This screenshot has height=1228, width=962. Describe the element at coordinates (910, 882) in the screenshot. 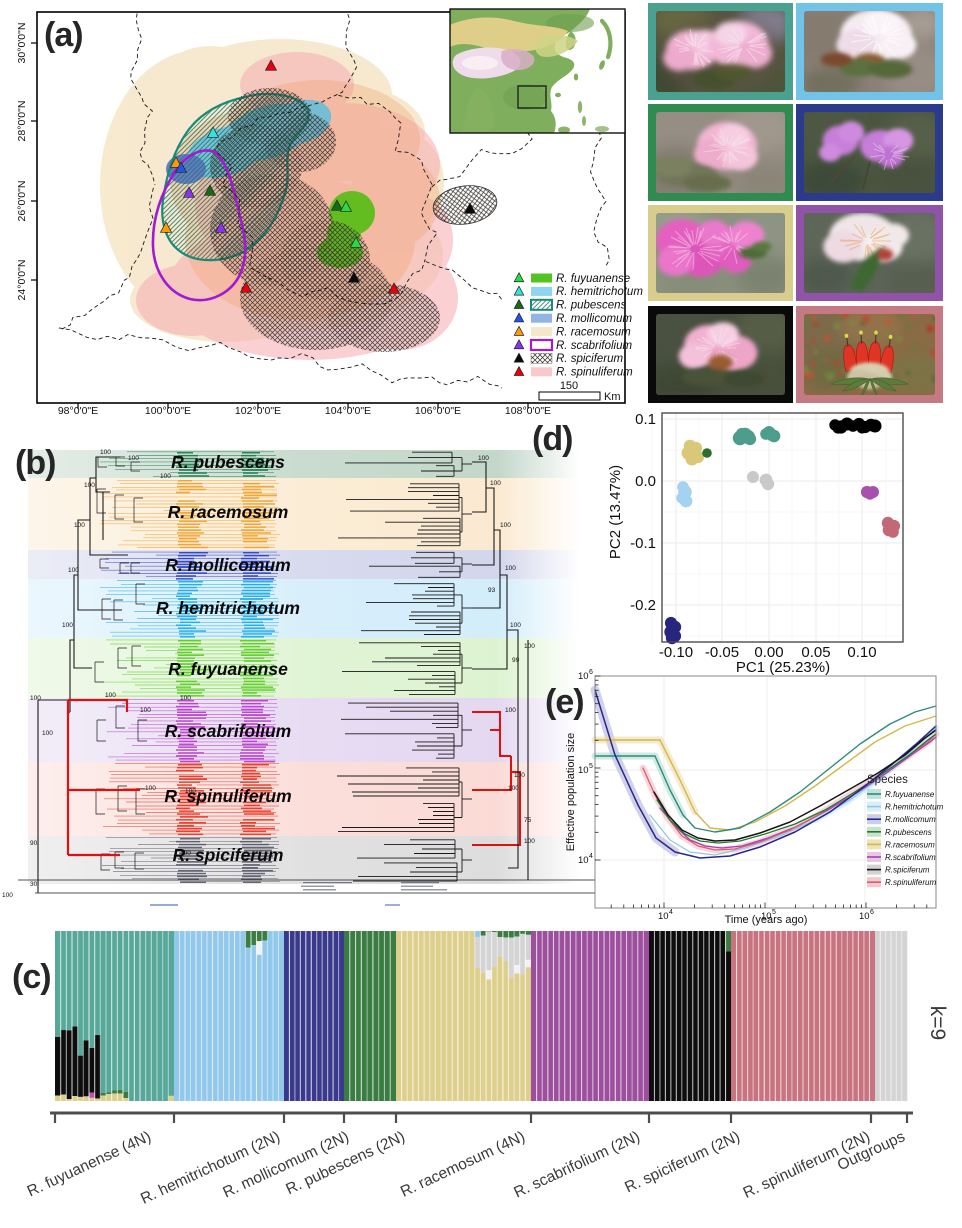

I see `svg-text: R.spinuliferum` at that location.